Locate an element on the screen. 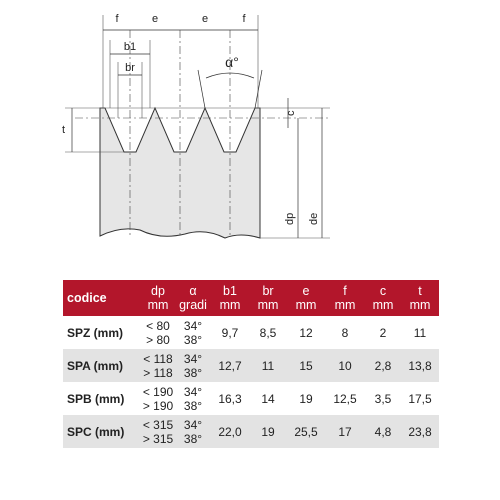 This screenshot has width=500, height=500. cell-line: < 118 is located at coordinates (158, 358).